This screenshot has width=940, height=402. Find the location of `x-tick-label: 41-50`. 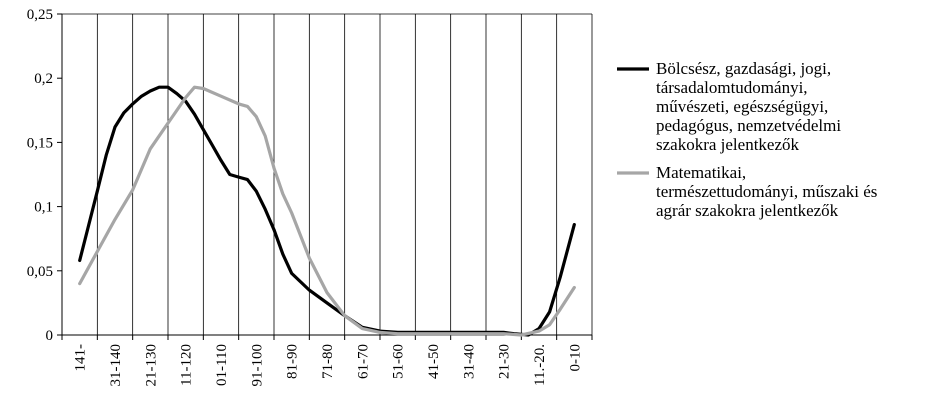

x-tick-label: 41-50 is located at coordinates (434, 361).